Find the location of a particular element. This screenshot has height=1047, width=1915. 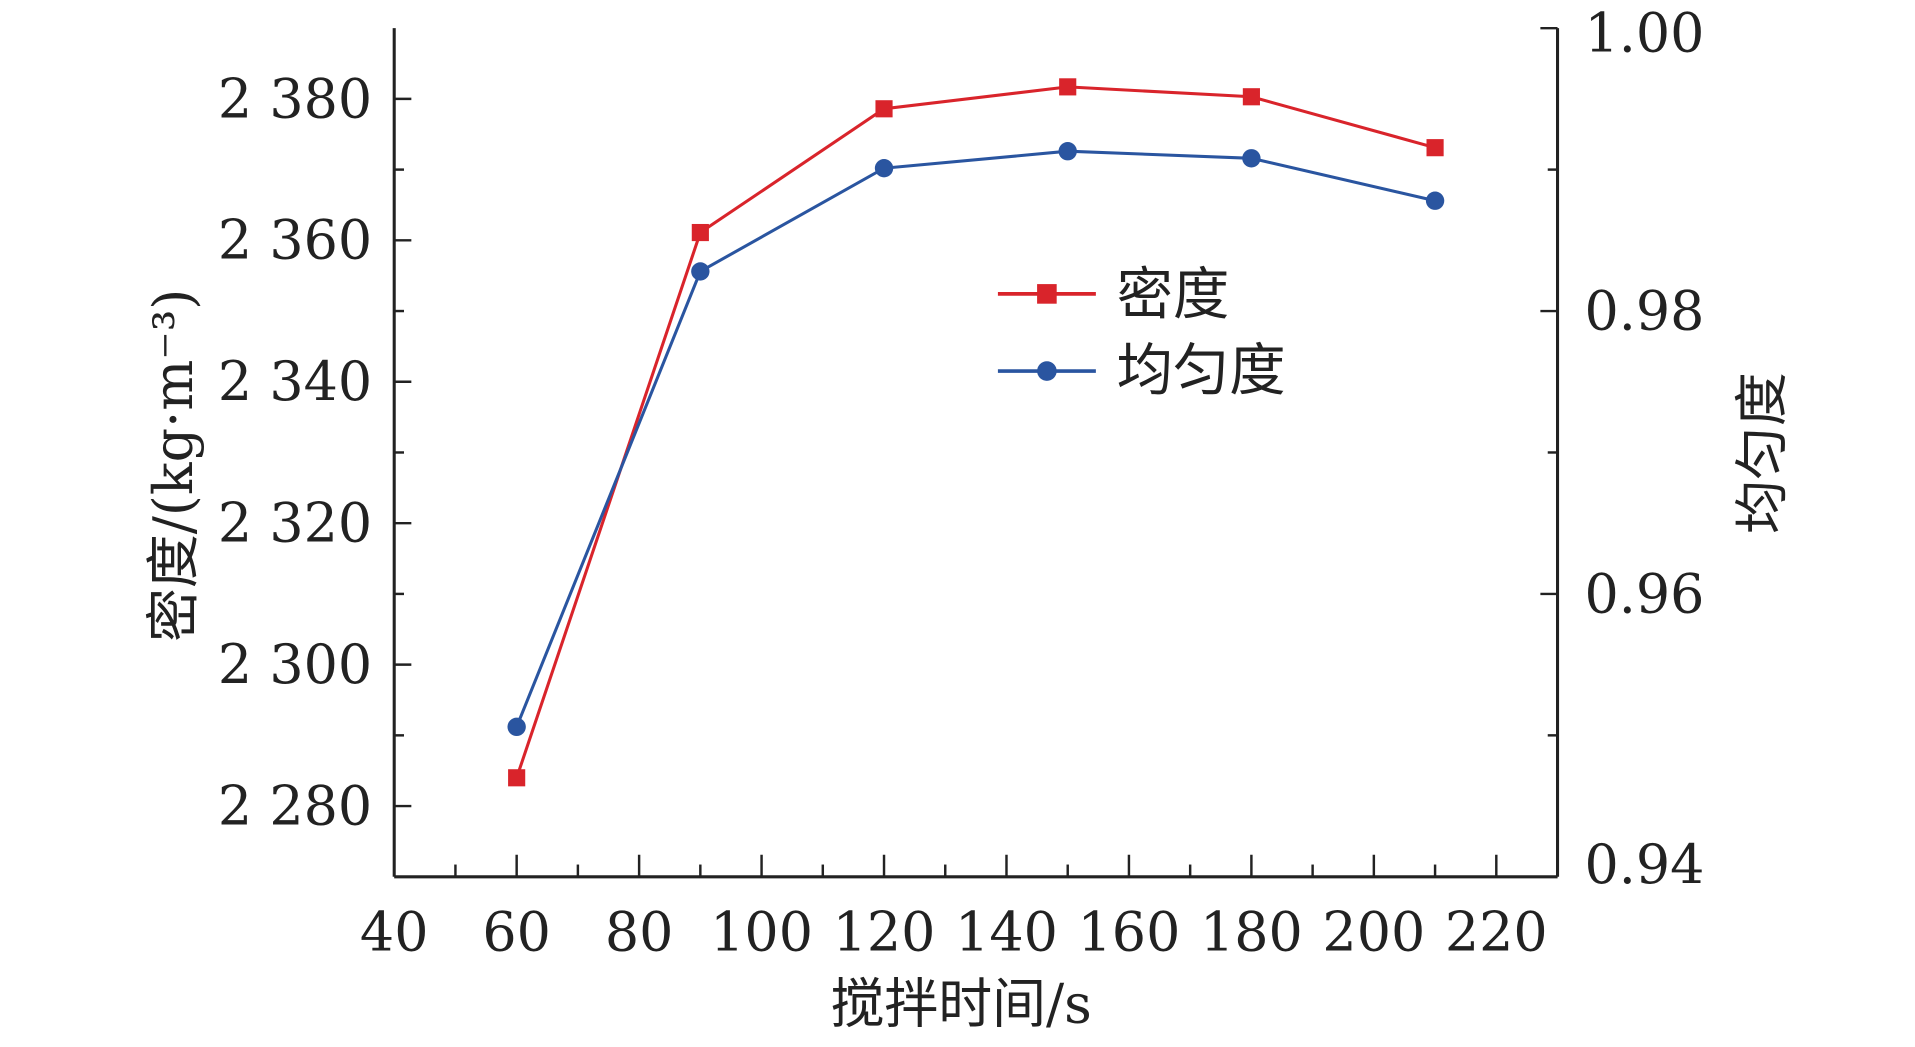

y-axis-label: 密度/(kg·m⁻³) is located at coordinates (173, 465).